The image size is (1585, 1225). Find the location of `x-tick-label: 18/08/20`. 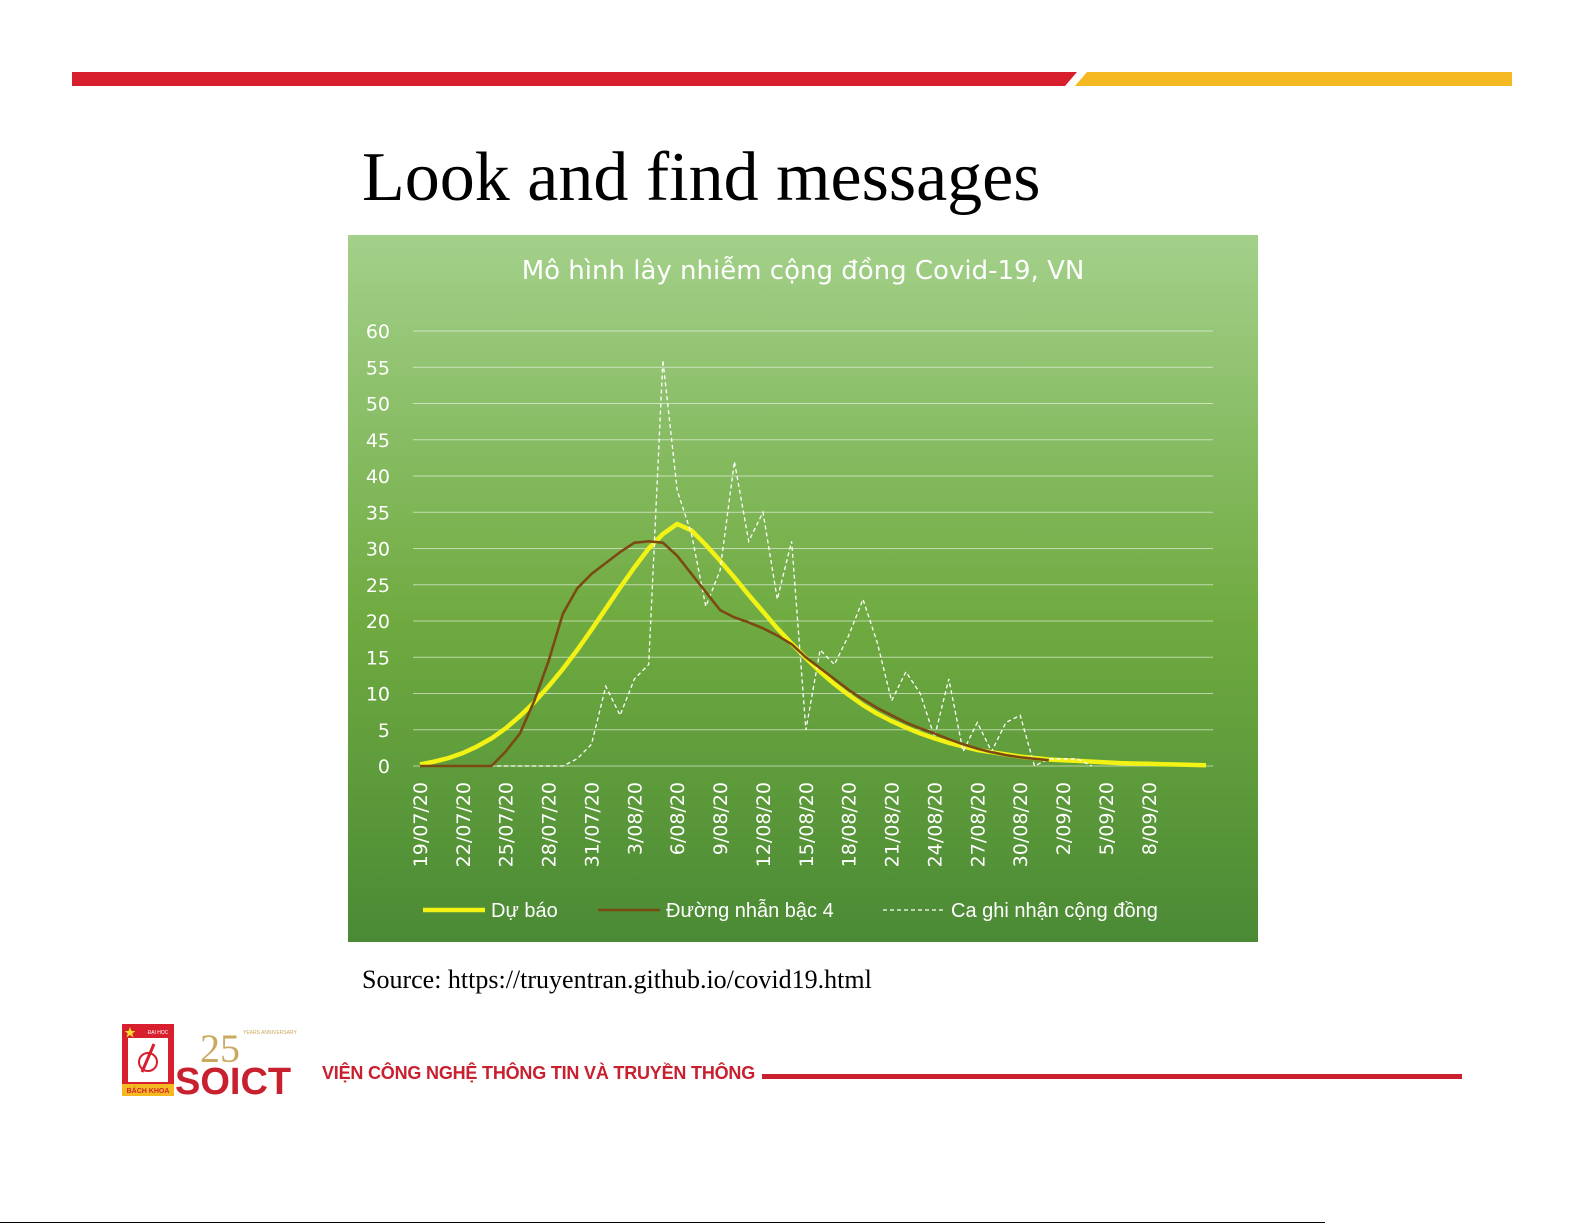

x-tick-label: 18/08/20 is located at coordinates (850, 824).